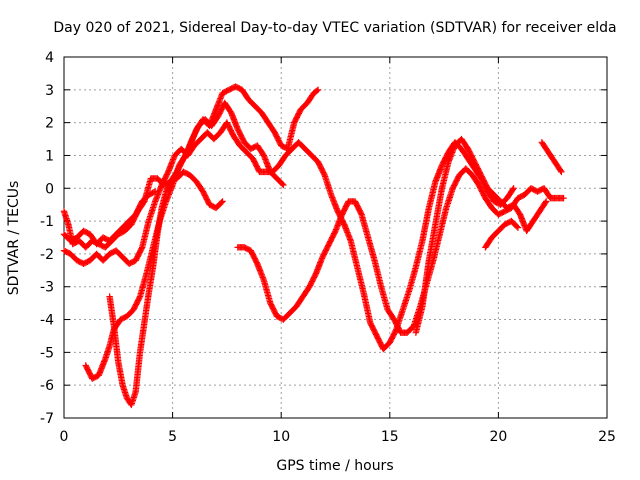  What do you see at coordinates (47, 222) in the screenshot?
I see `y-tick-label: -1` at bounding box center [47, 222].